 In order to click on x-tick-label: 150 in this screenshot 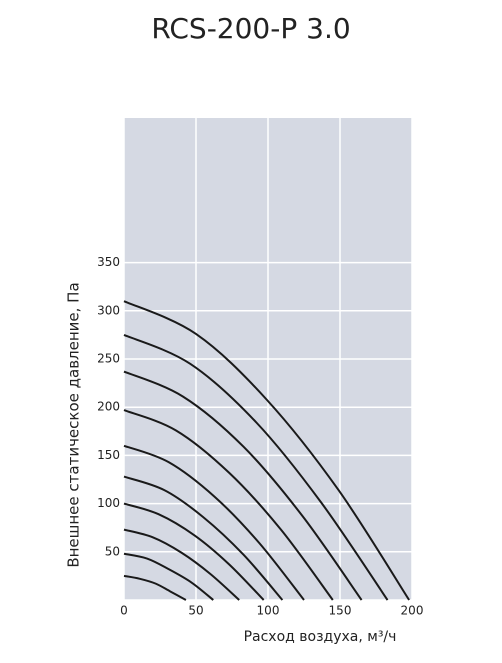, I will do `click(340, 611)`.